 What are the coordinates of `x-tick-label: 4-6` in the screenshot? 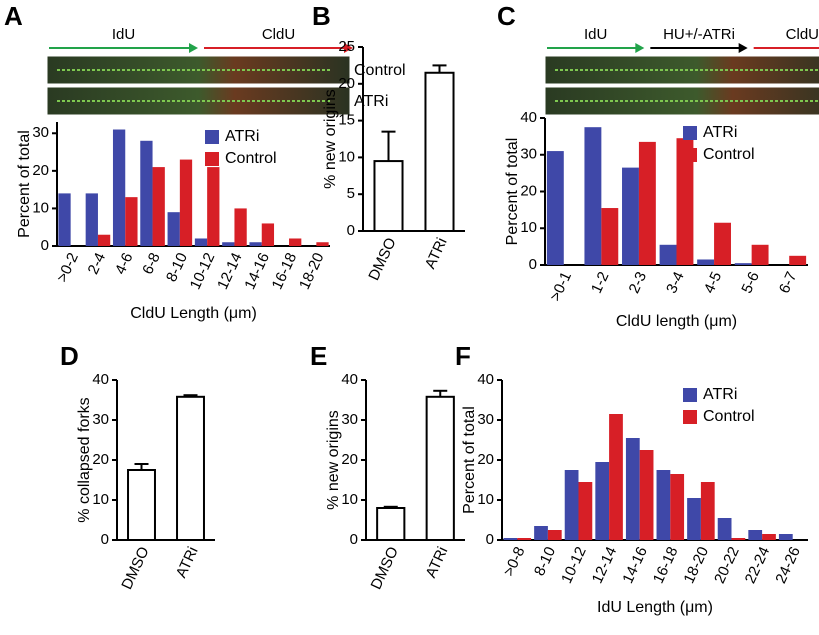 It's located at (124, 263).